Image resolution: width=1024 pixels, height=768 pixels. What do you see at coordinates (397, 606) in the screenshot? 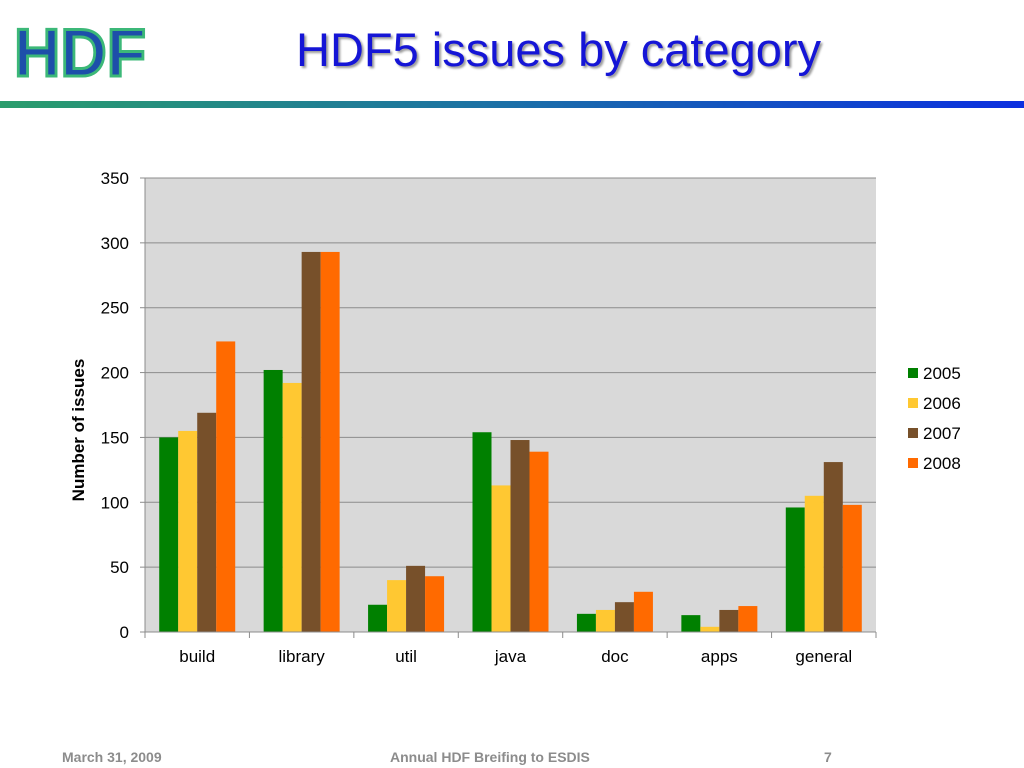
I see `bar-util-2006` at bounding box center [397, 606].